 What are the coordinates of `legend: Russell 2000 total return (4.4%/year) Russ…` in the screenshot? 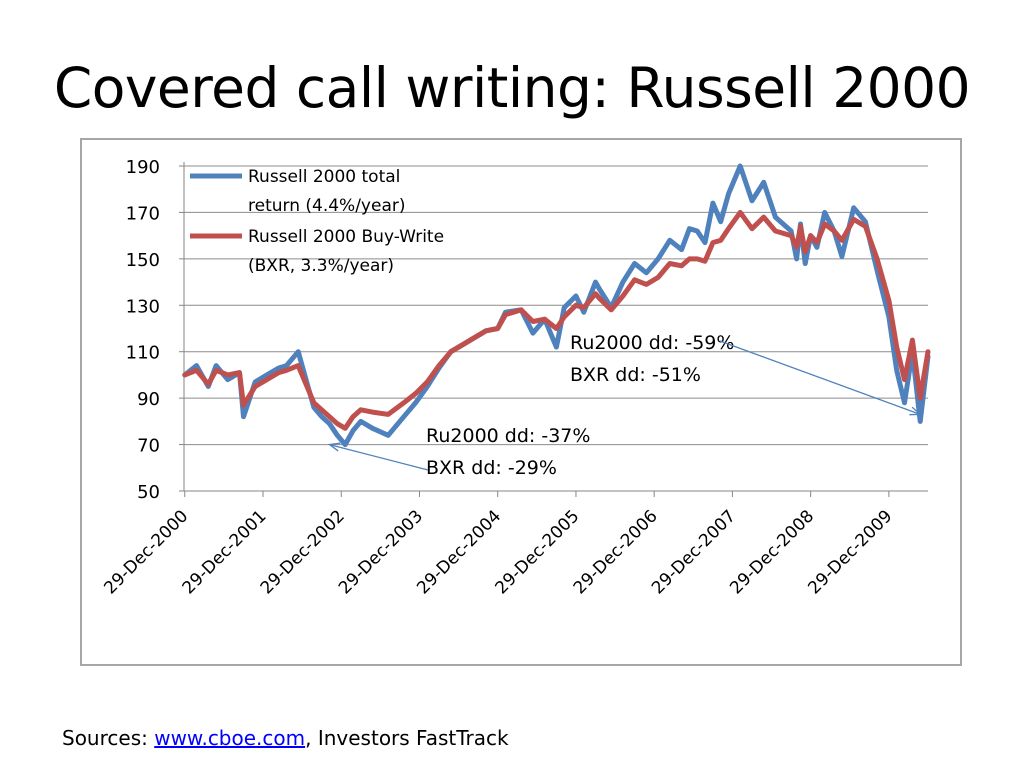 It's located at (317, 221).